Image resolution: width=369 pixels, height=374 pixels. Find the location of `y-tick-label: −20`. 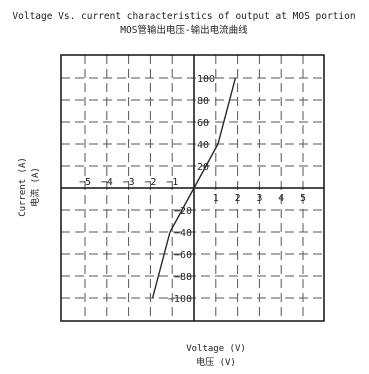

y-tick-label: −20 is located at coordinates (183, 211).